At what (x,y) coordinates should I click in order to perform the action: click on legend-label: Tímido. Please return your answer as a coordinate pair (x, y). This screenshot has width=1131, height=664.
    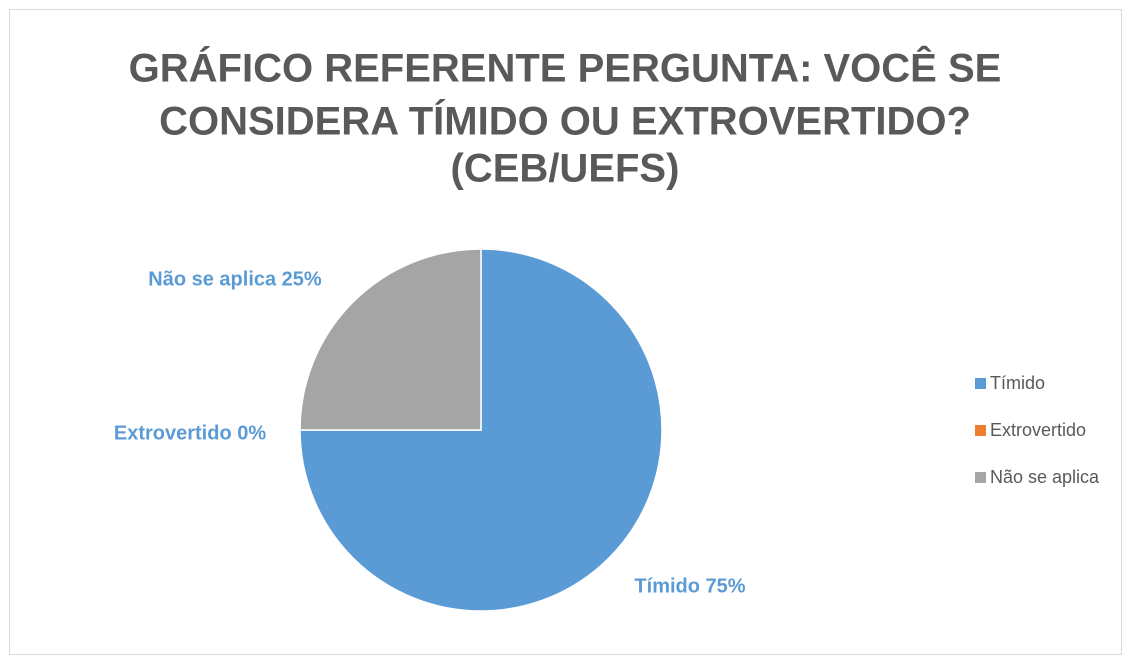
    Looking at the image, I should click on (1017, 383).